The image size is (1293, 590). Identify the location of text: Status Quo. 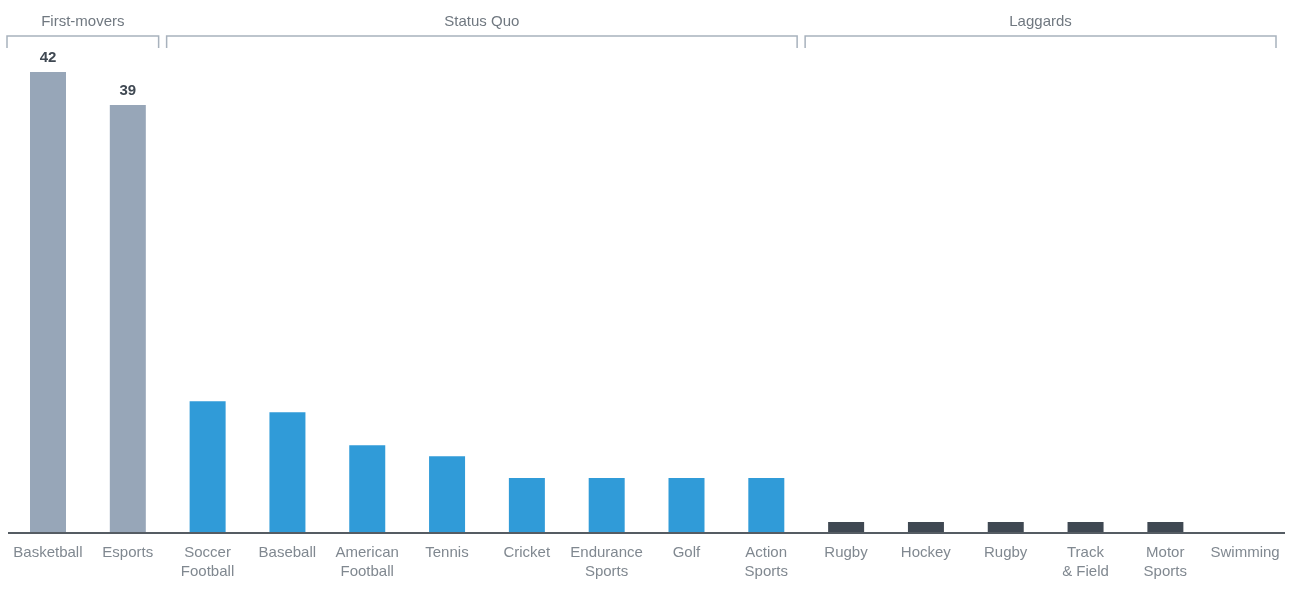
(482, 20).